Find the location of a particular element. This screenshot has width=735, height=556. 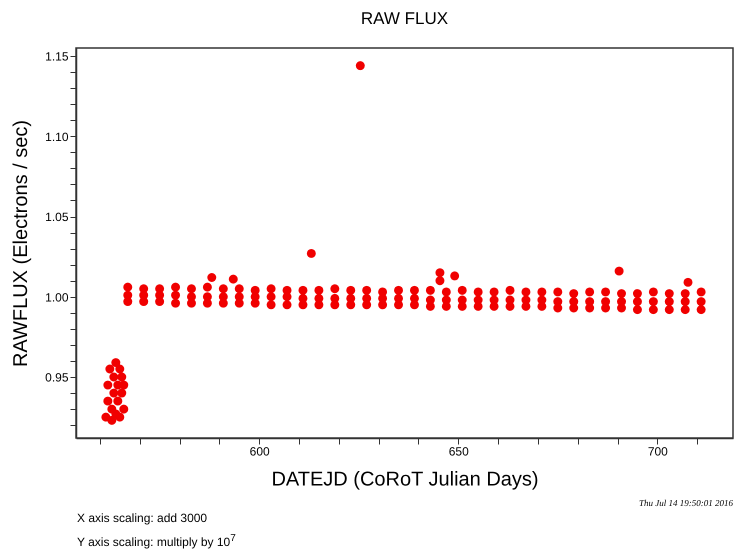

x-tick-label: 600 is located at coordinates (260, 451).